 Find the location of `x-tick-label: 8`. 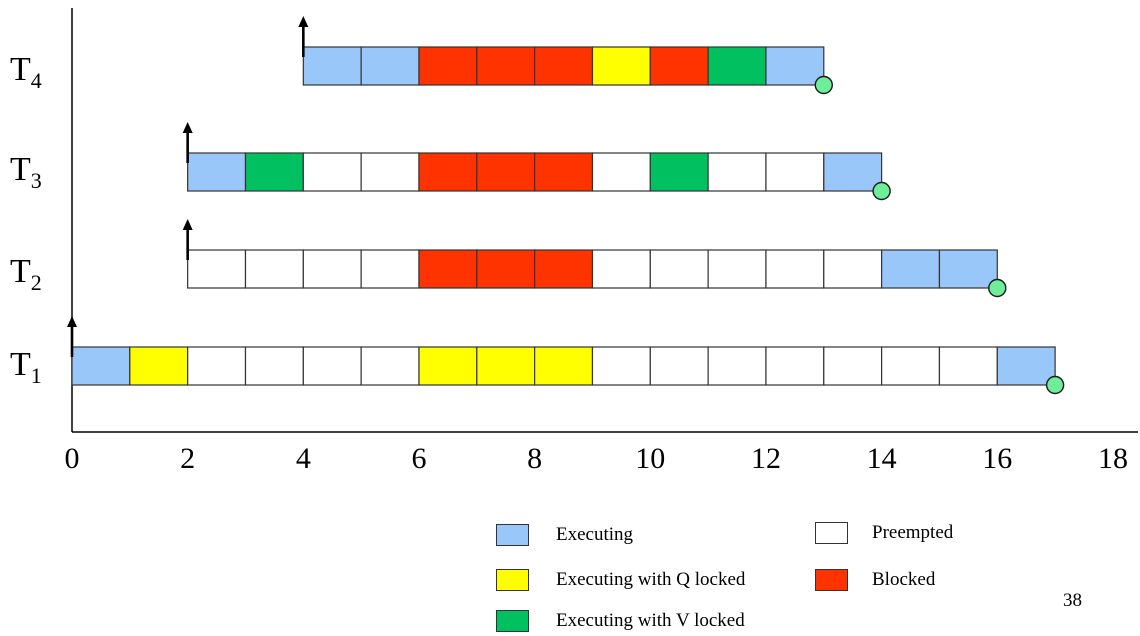

x-tick-label: 8 is located at coordinates (534, 456).